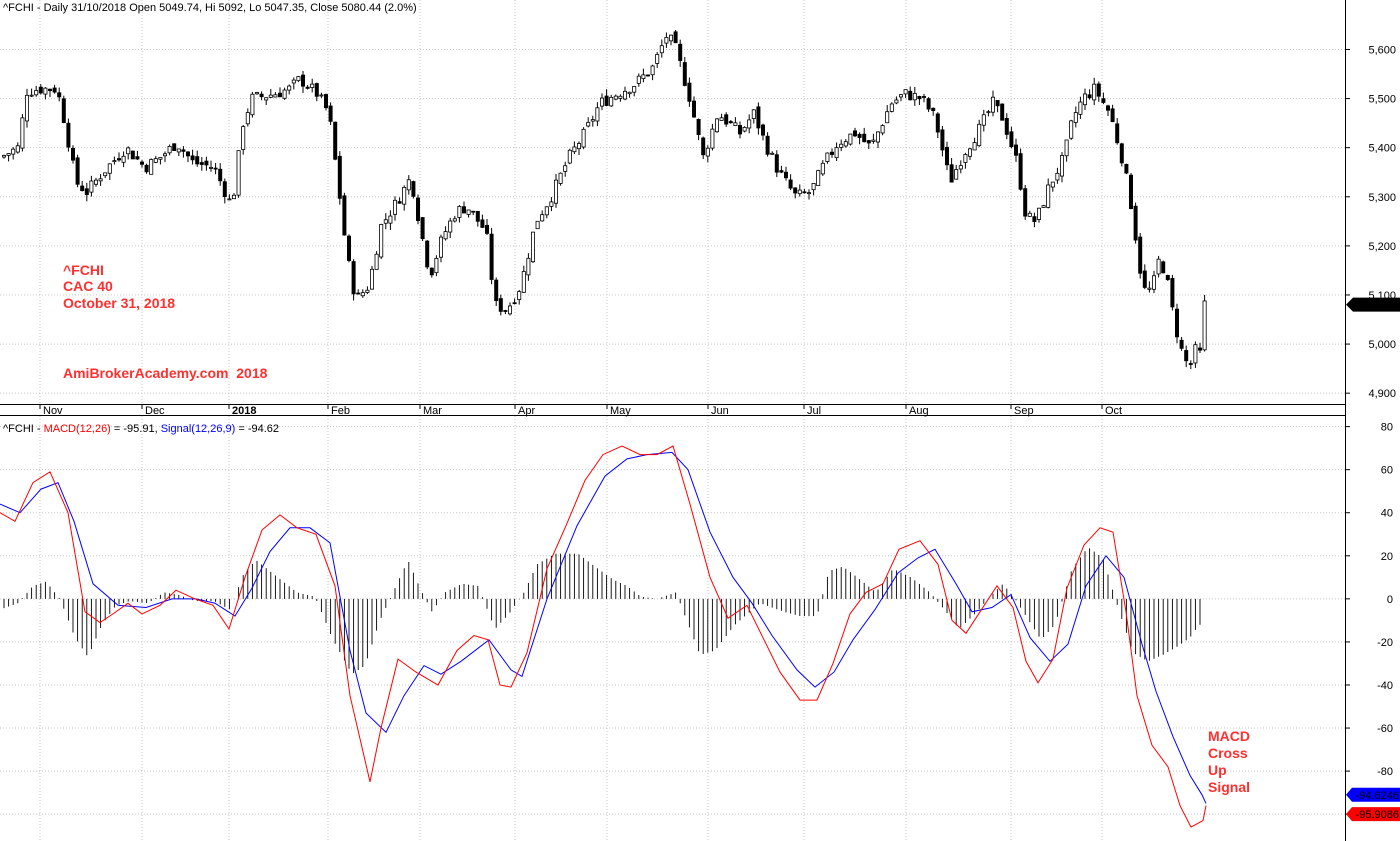  I want to click on month-label: Apr, so click(526, 411).